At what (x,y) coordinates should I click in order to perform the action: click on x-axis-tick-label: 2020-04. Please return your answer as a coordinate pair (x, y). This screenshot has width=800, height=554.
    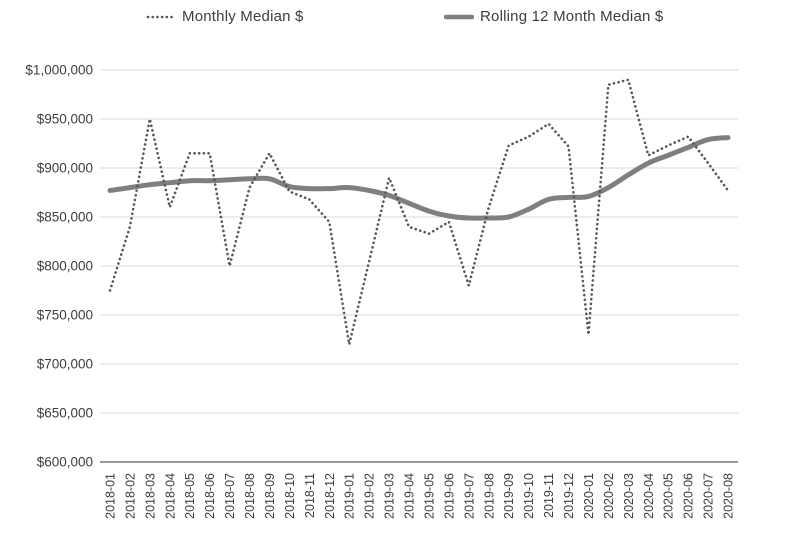
    Looking at the image, I should click on (649, 496).